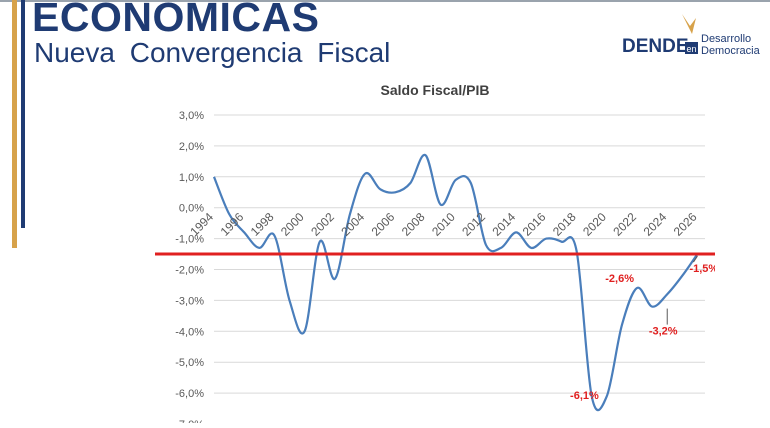 The width and height of the screenshot is (770, 428). I want to click on y-tick-label: -6,0%, so click(189, 394).